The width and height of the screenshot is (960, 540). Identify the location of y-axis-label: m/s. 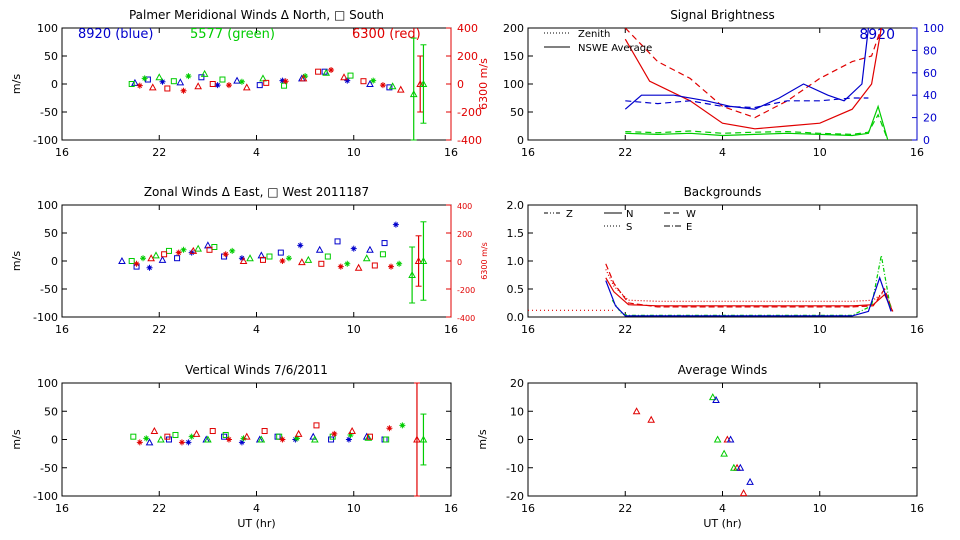
(16, 439).